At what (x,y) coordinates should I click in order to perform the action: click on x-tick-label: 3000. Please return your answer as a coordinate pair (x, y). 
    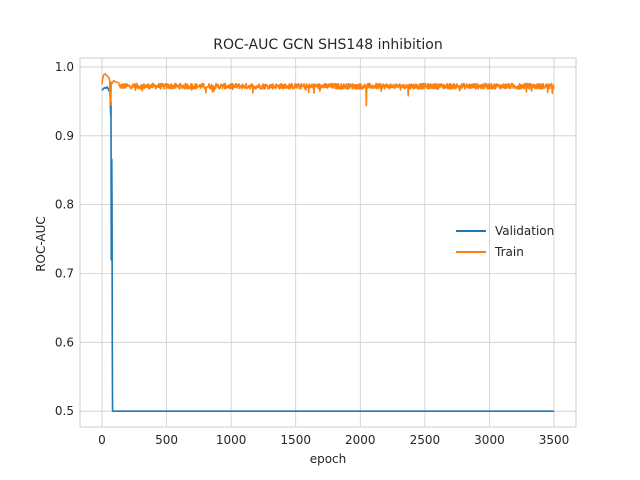
    Looking at the image, I should click on (489, 440).